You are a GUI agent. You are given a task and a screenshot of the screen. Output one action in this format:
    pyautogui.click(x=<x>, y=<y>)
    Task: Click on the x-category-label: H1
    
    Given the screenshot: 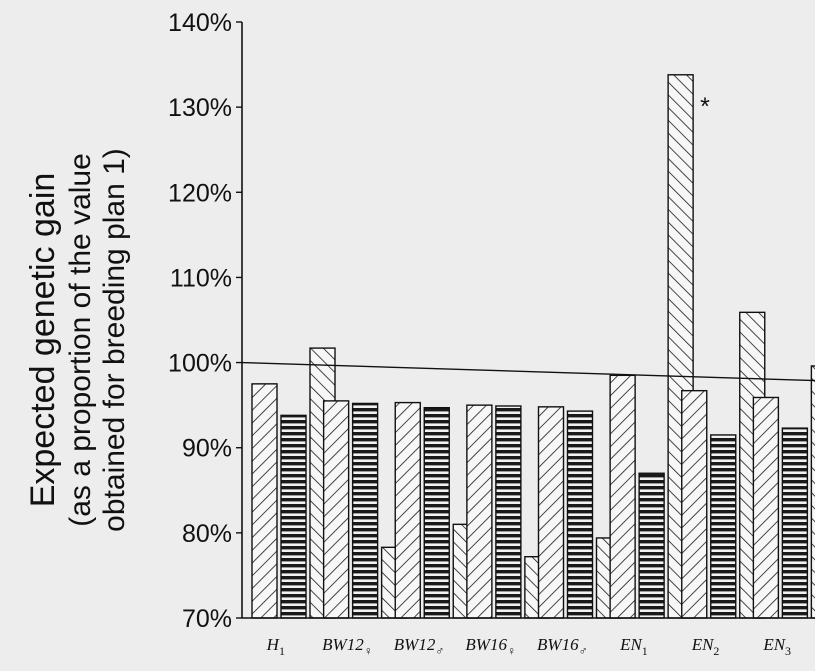 What is the action you would take?
    pyautogui.click(x=275, y=646)
    